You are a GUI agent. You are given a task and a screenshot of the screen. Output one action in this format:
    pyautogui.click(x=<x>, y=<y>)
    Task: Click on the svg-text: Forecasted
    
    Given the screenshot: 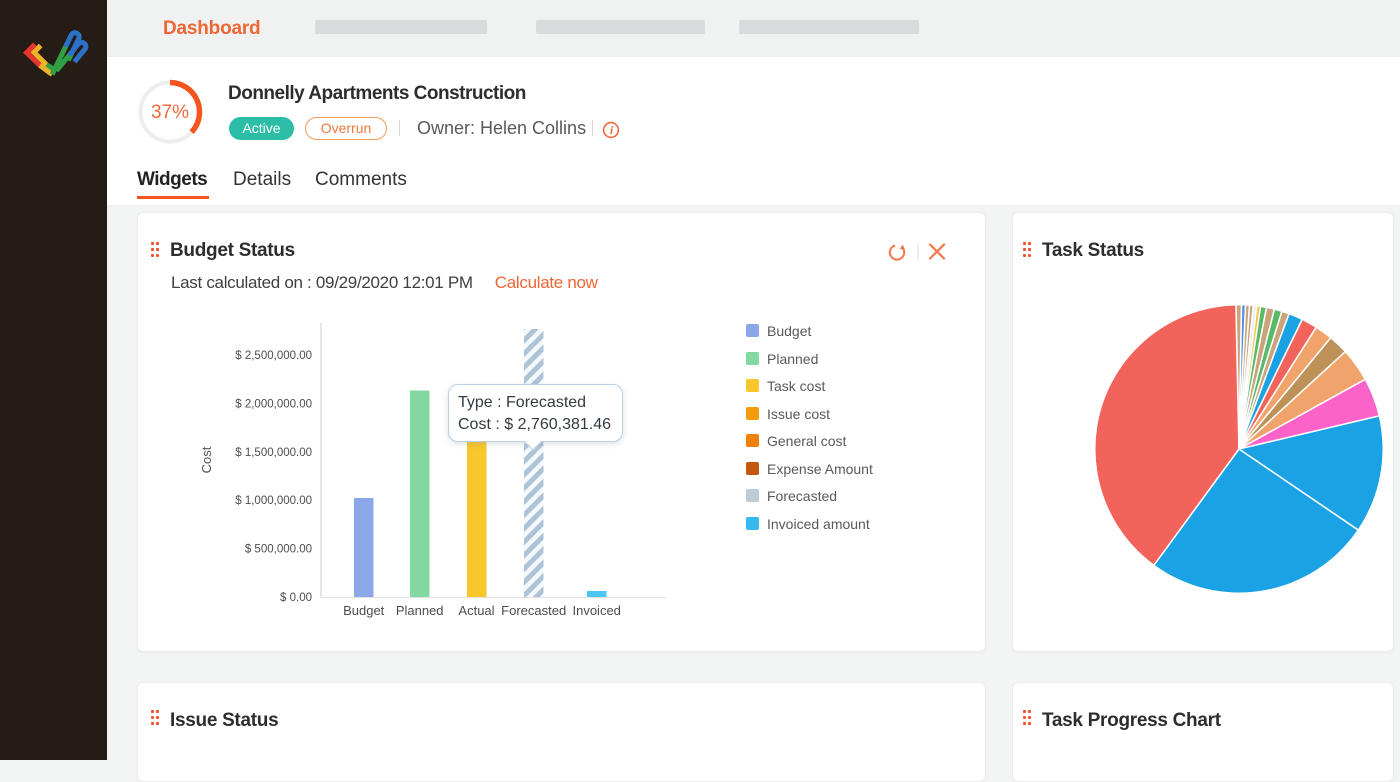 What is the action you would take?
    pyautogui.click(x=533, y=610)
    